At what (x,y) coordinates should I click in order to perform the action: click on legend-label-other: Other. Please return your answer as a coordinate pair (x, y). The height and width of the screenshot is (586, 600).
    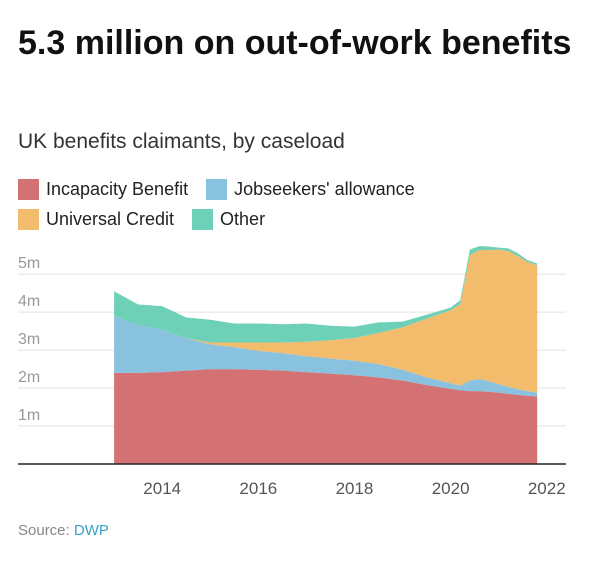
    Looking at the image, I should click on (243, 218).